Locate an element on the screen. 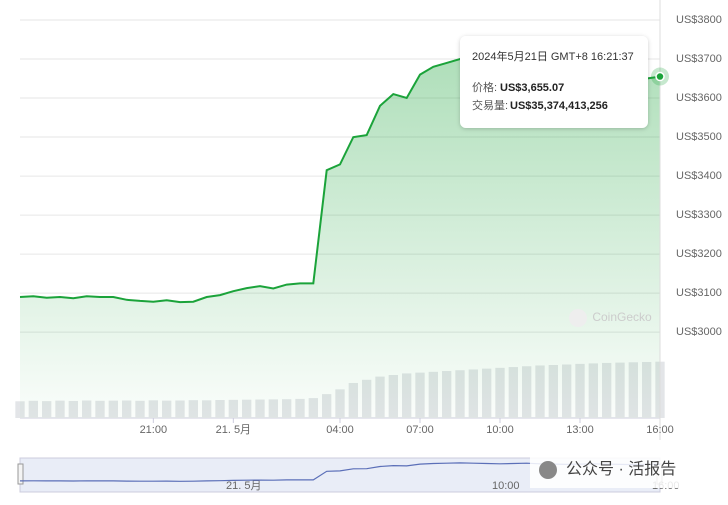  tooltip-price-label: 价格: is located at coordinates (484, 87).